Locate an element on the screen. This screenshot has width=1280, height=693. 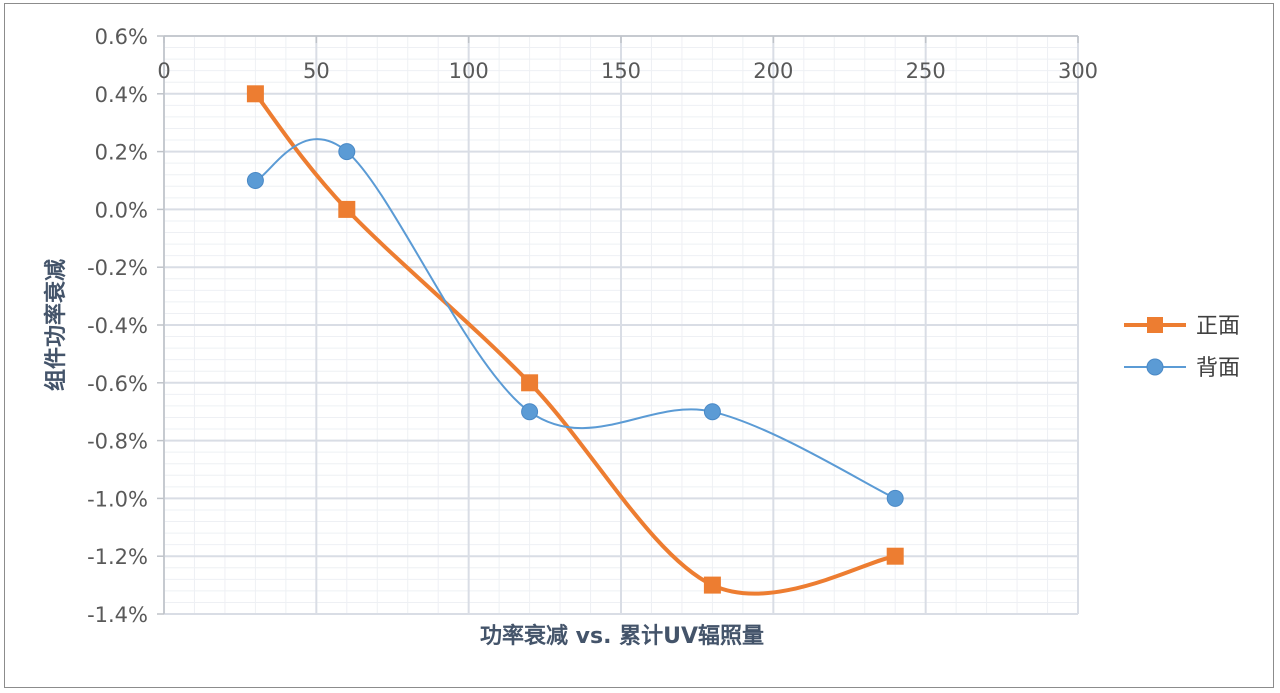
y-tick-label: 0.2% is located at coordinates (121, 153).